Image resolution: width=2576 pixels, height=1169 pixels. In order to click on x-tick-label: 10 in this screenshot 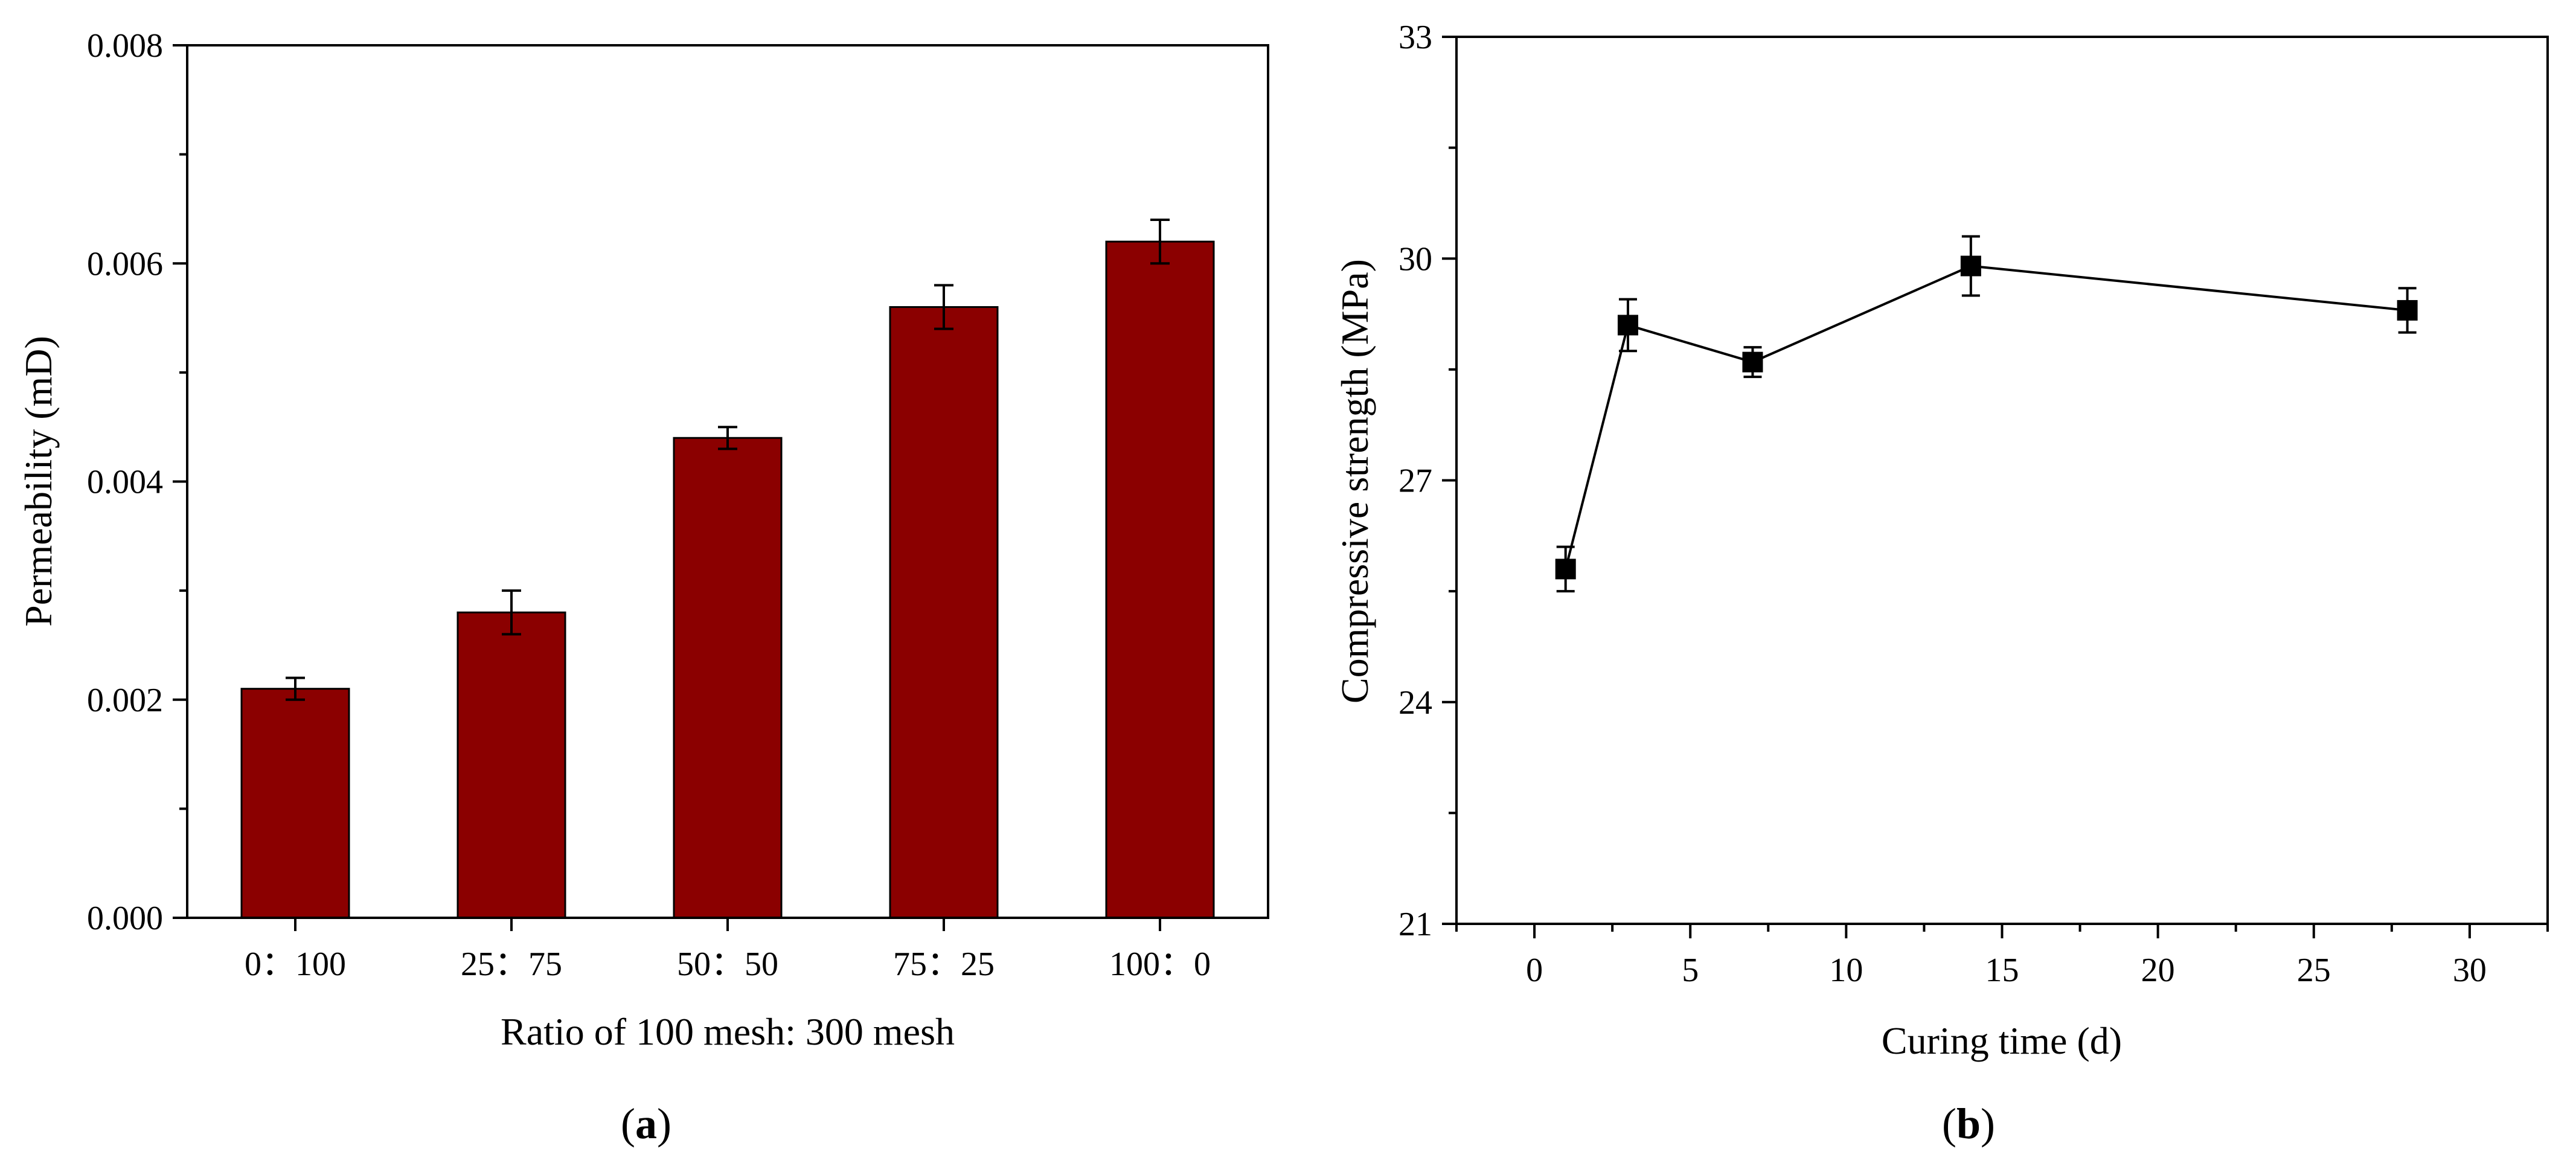, I will do `click(1846, 970)`.